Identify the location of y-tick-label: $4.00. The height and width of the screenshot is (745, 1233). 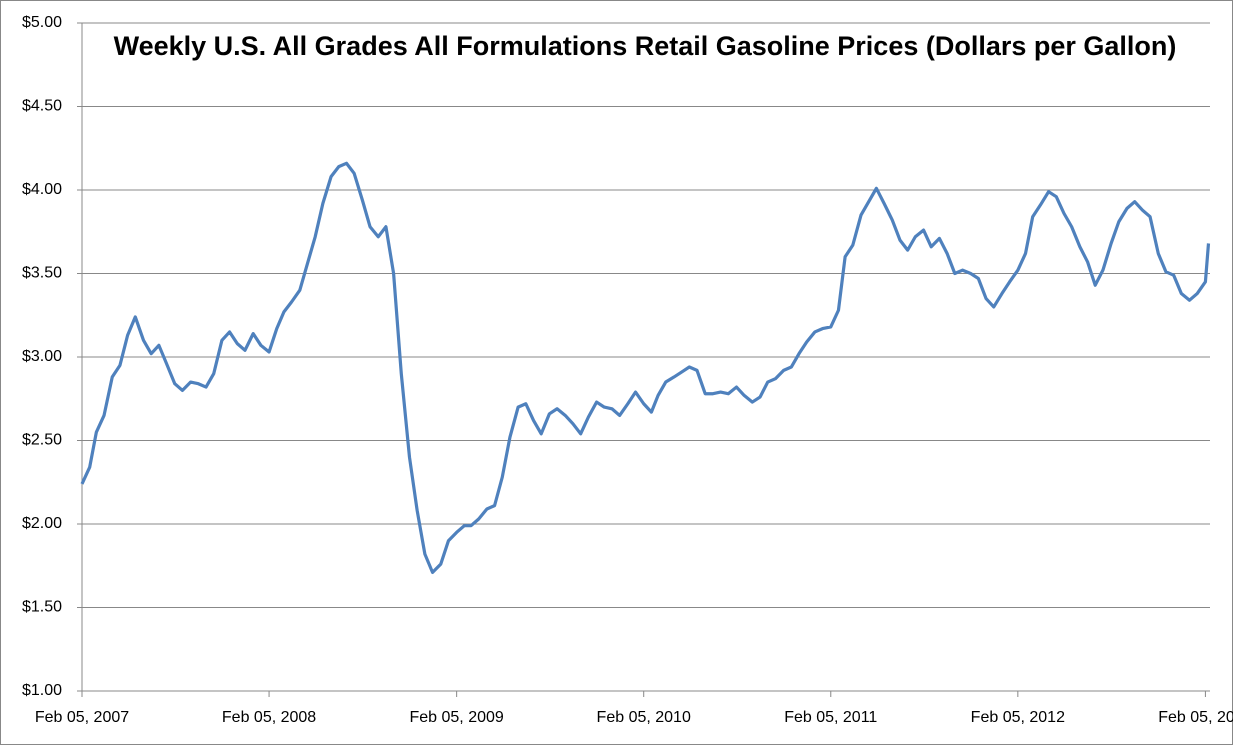
(42, 189).